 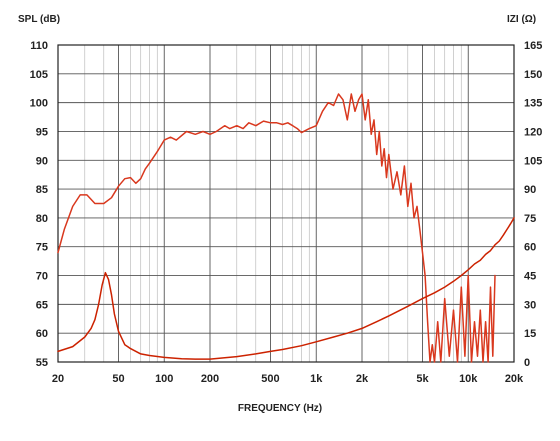 I want to click on x-tick-label: 10k, so click(x=468, y=379).